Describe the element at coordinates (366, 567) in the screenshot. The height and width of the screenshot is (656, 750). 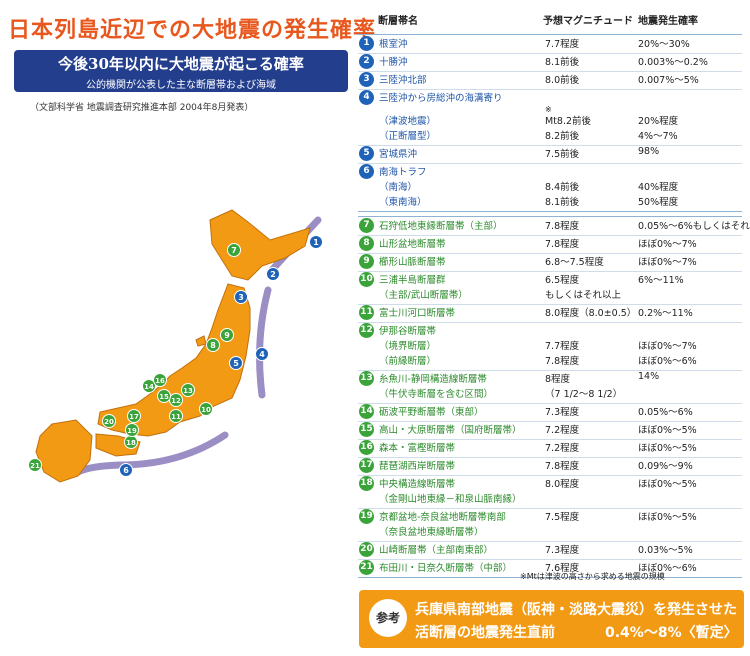
I see `row-number-marker: 21` at that location.